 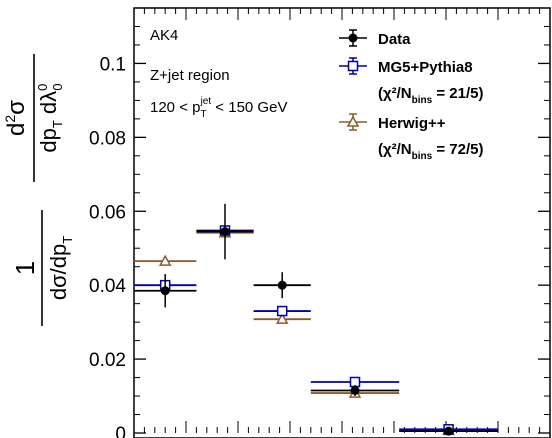 I want to click on legend-label-mg5: MG5+Pythia8, so click(x=425, y=67).